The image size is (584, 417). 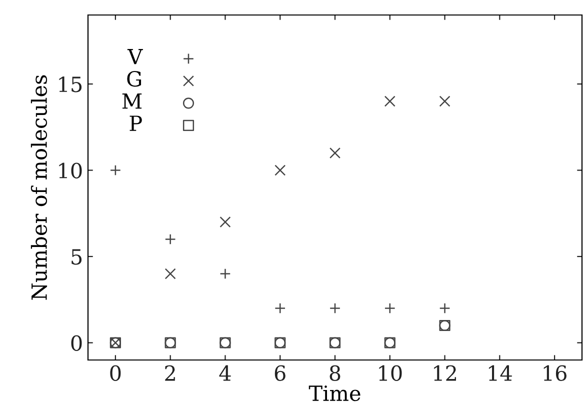 I want to click on legend-label: G, so click(x=134, y=78).